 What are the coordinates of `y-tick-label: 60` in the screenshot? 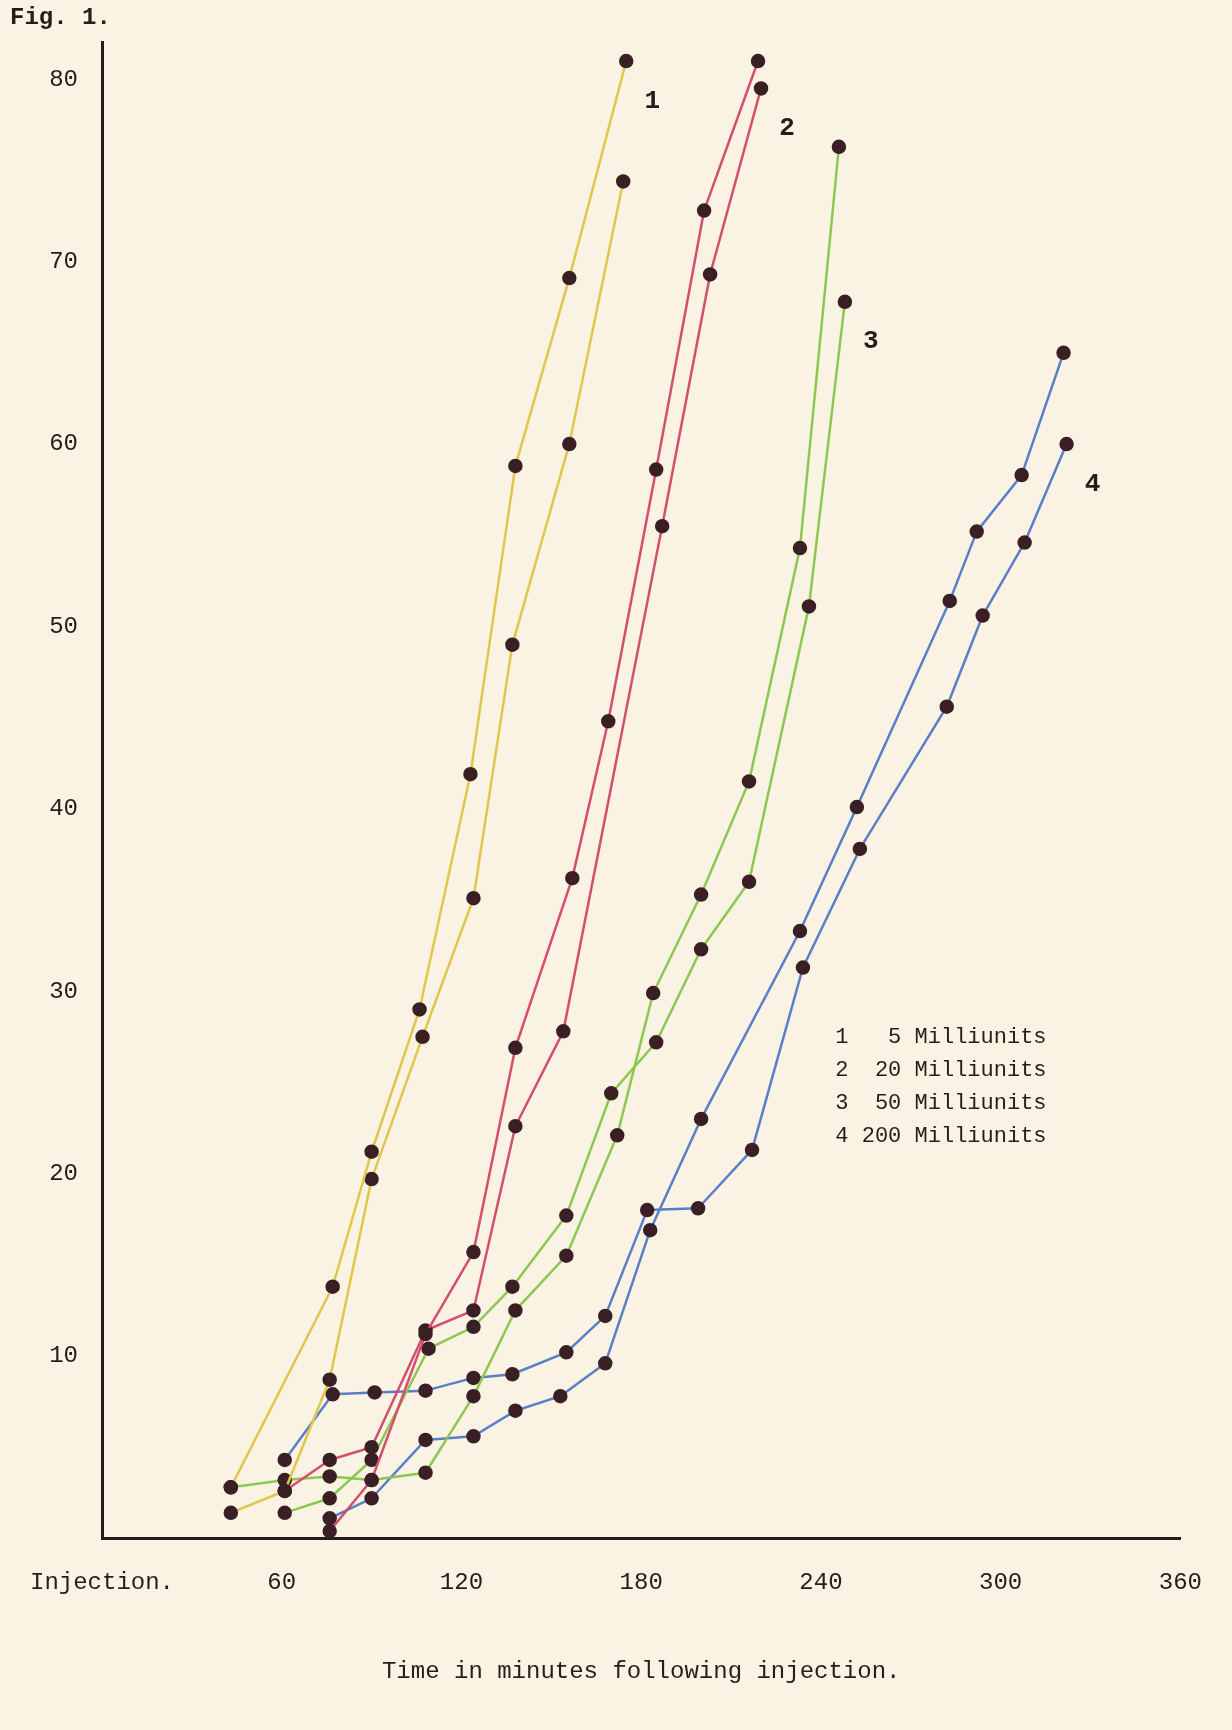 It's located at (64, 444).